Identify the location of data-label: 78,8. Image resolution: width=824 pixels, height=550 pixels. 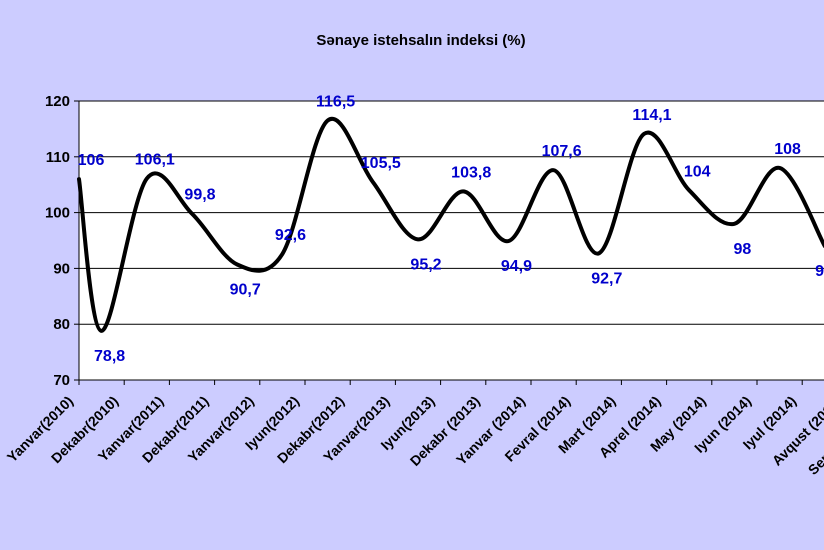
(109, 356).